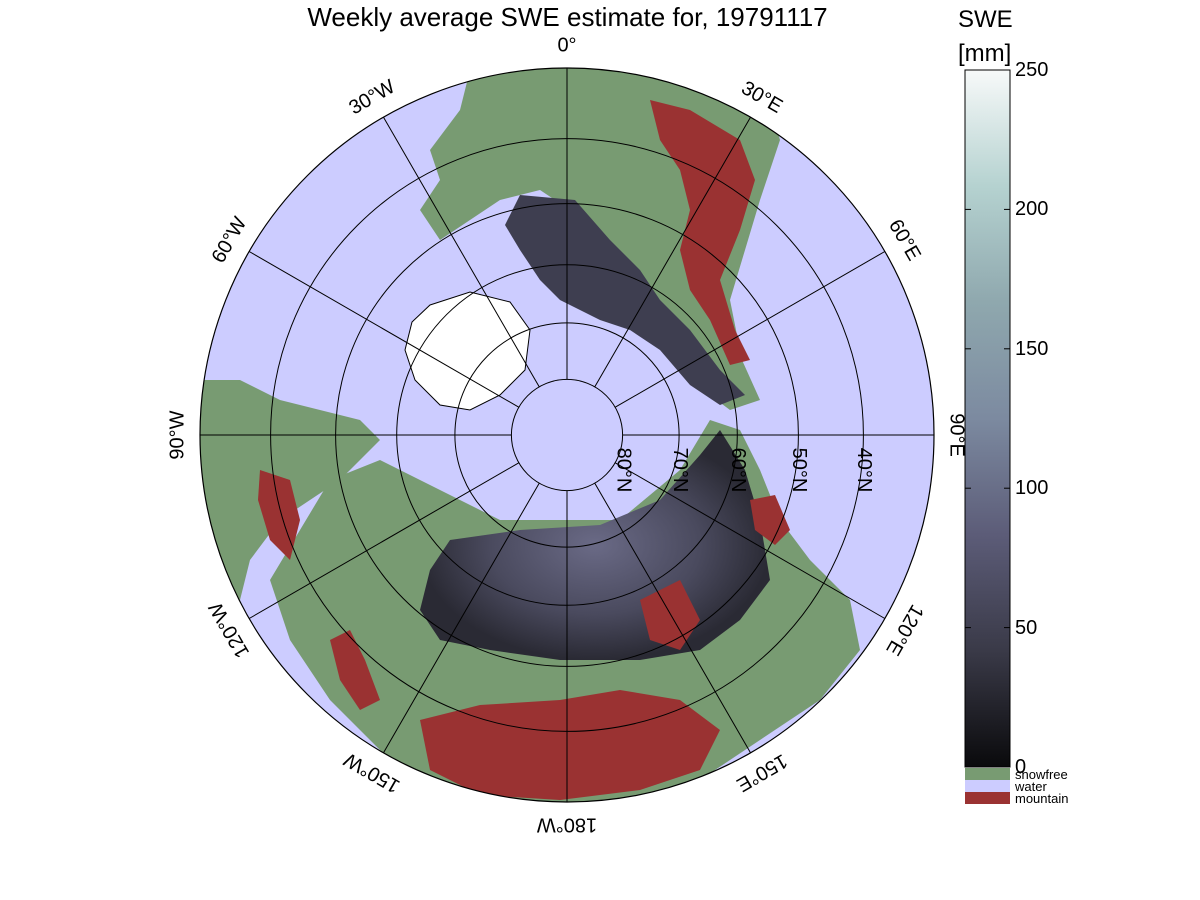  What do you see at coordinates (467, 351) in the screenshot?
I see `greenland` at bounding box center [467, 351].